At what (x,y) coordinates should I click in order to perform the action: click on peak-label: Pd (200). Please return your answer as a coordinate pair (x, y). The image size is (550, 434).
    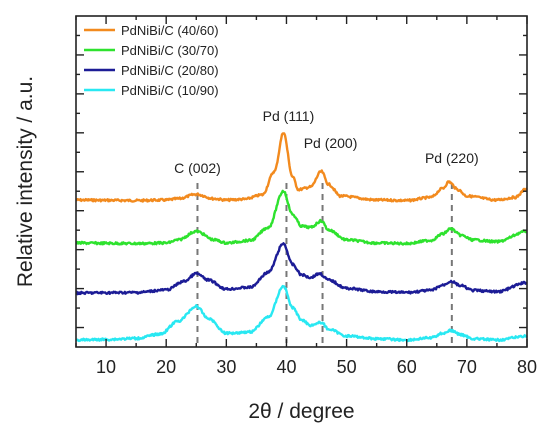
    Looking at the image, I should click on (331, 143).